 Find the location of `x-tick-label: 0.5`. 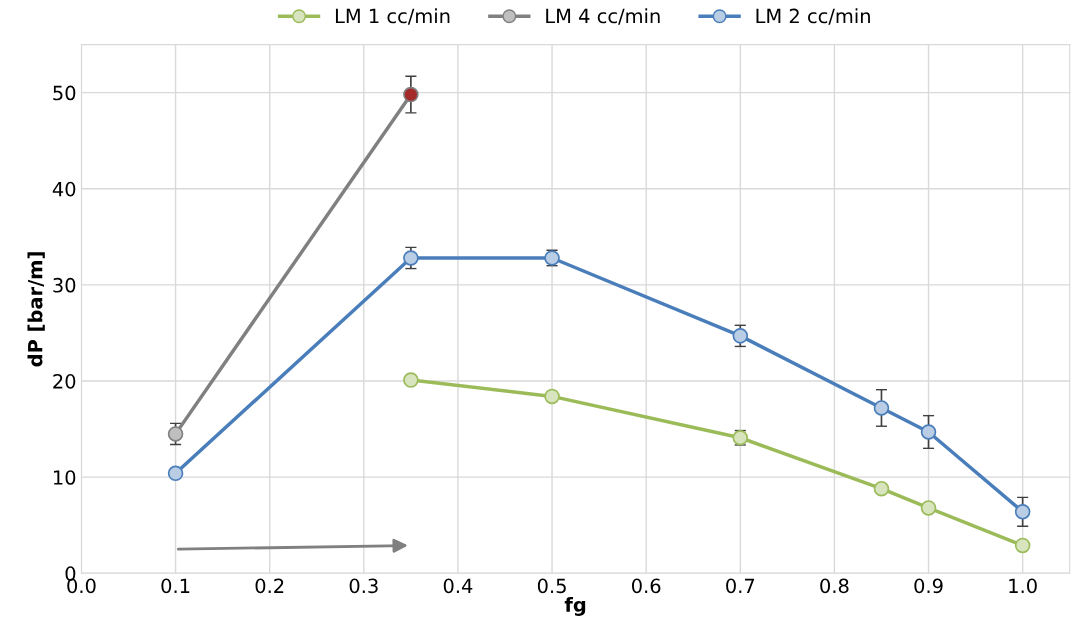

x-tick-label: 0.5 is located at coordinates (551, 586).